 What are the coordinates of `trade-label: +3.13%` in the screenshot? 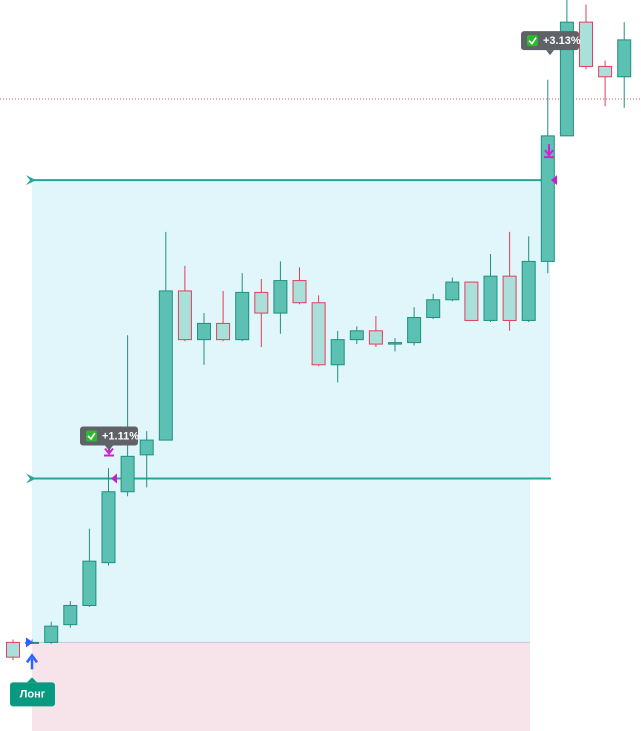 It's located at (551, 43).